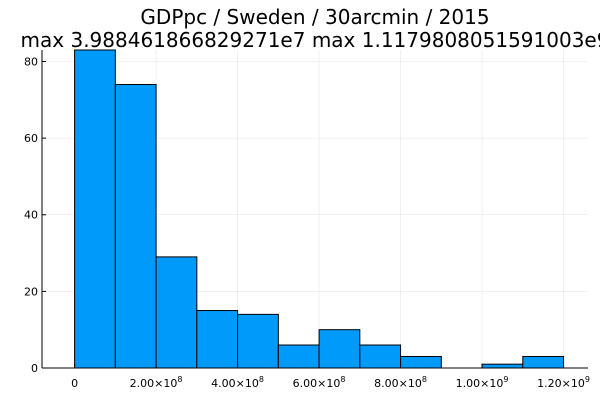  What do you see at coordinates (31, 138) in the screenshot?
I see `y-tick-label: 60` at bounding box center [31, 138].